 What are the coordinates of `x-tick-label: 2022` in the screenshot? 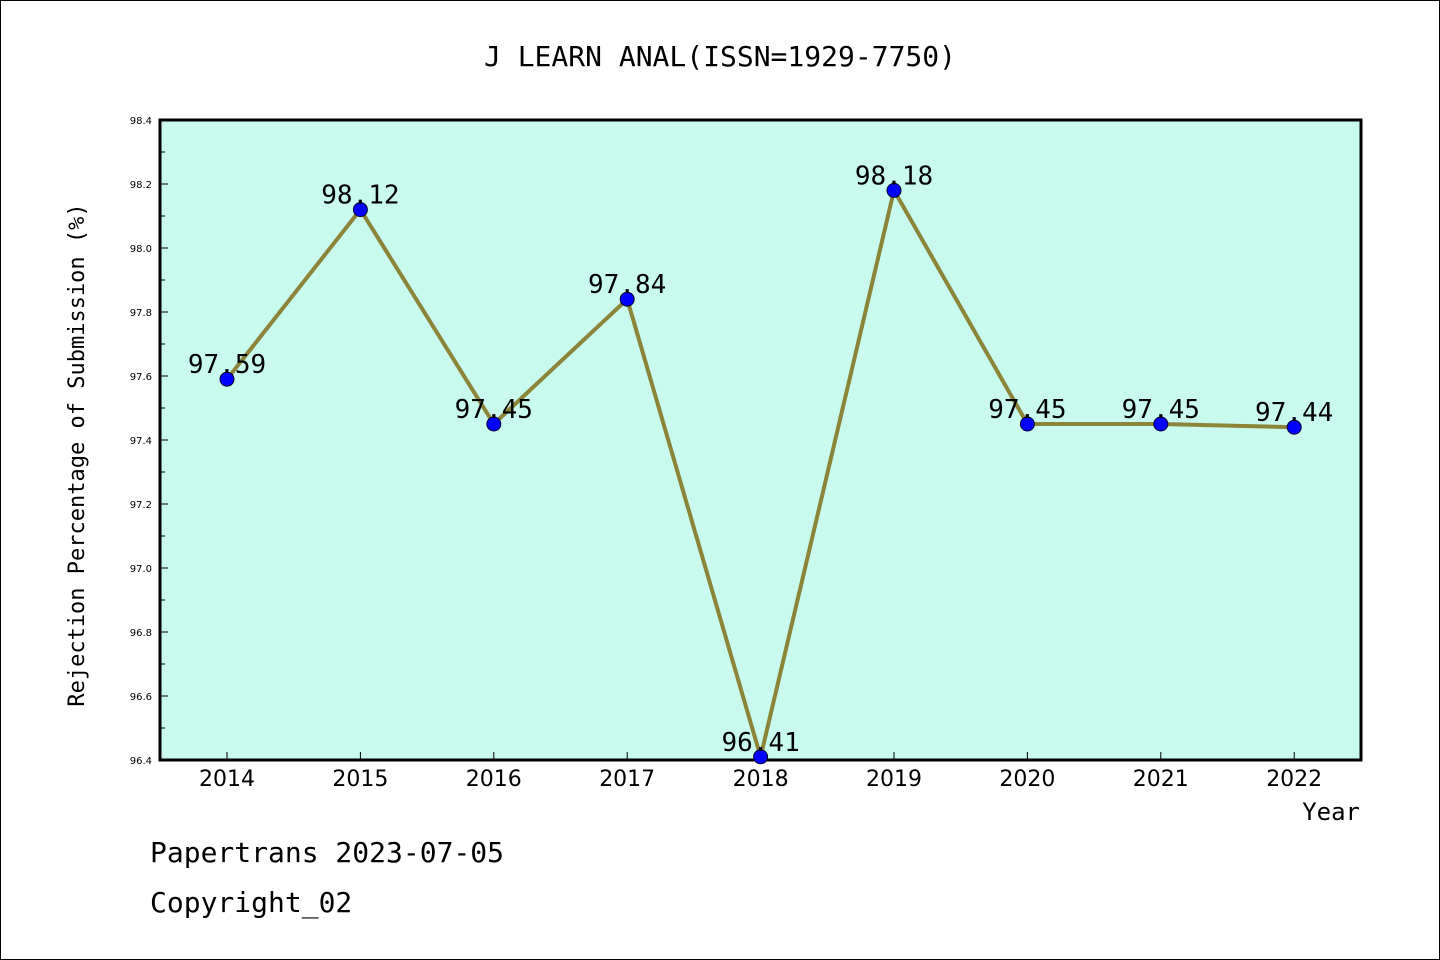 It's located at (1294, 779).